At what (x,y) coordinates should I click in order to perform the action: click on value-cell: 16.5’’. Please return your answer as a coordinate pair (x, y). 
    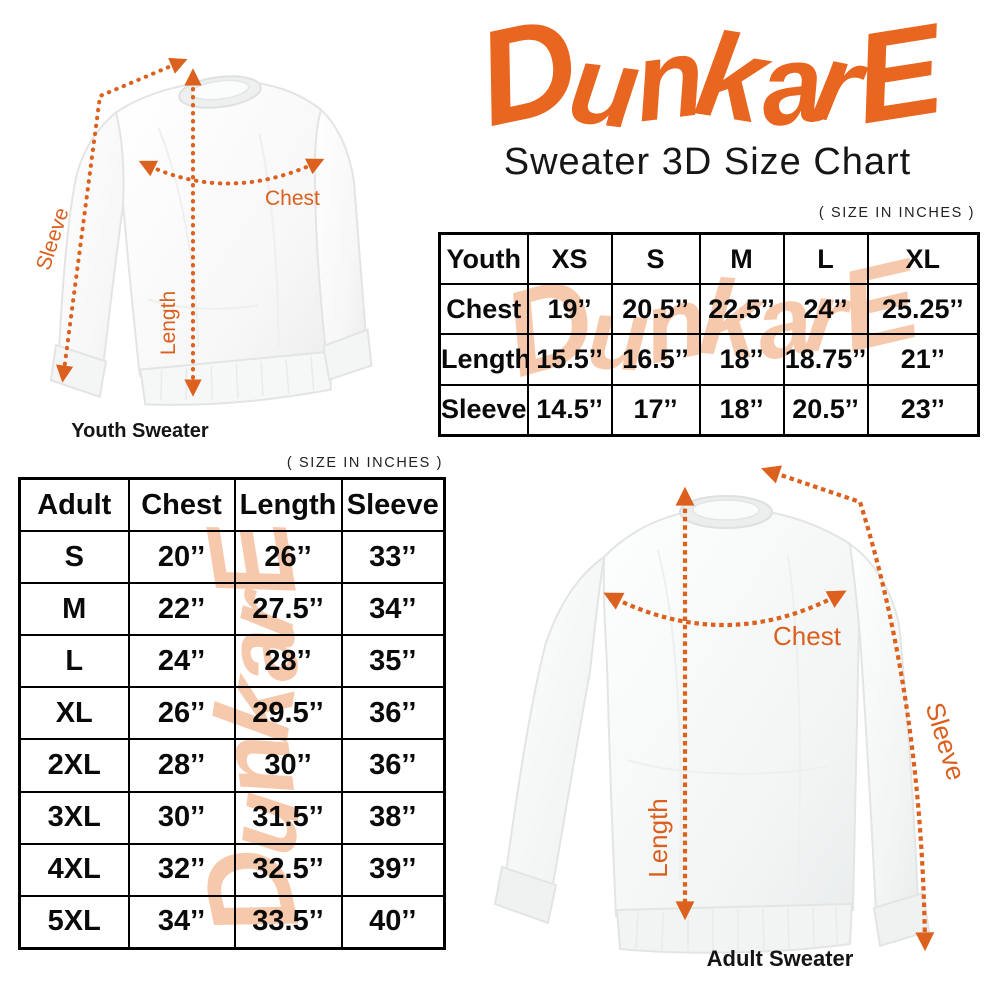
    Looking at the image, I should click on (655, 359).